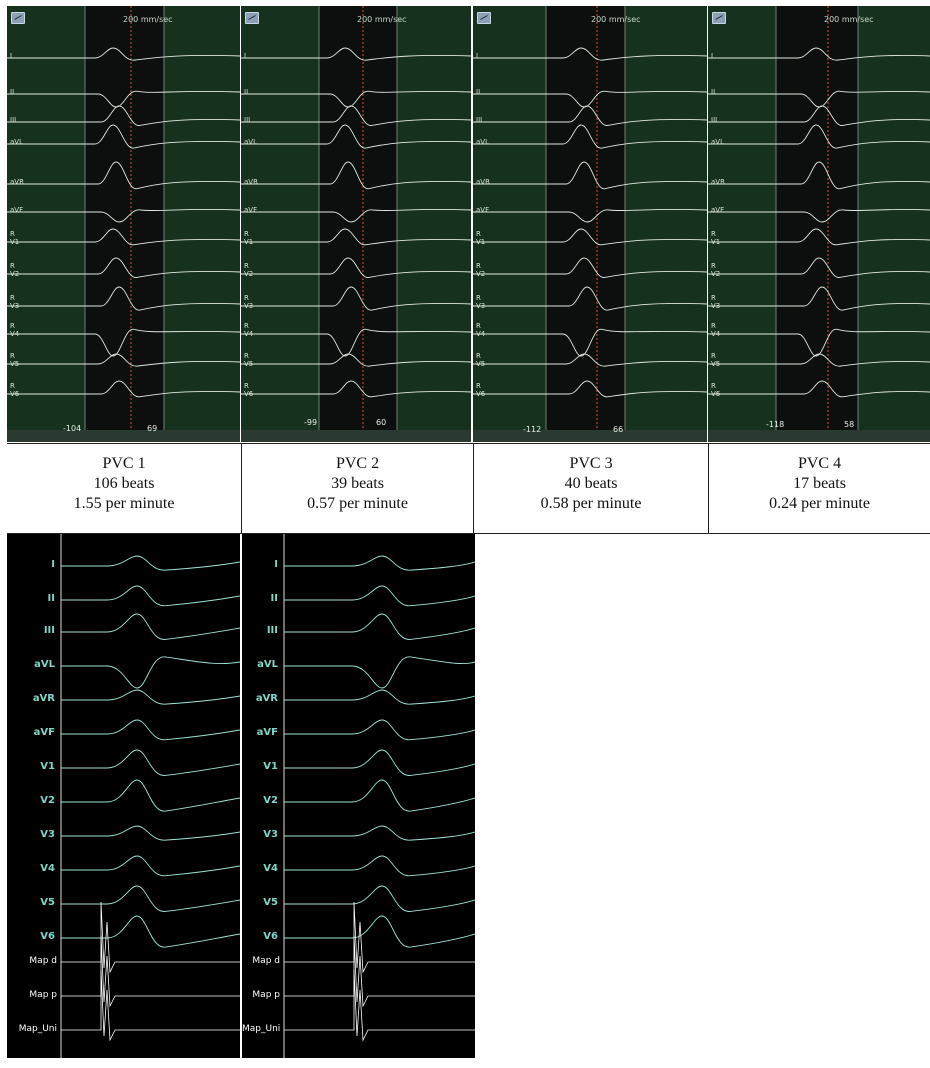 This screenshot has width=930, height=1068. What do you see at coordinates (72, 428) in the screenshot?
I see `left-measurement: -104` at bounding box center [72, 428].